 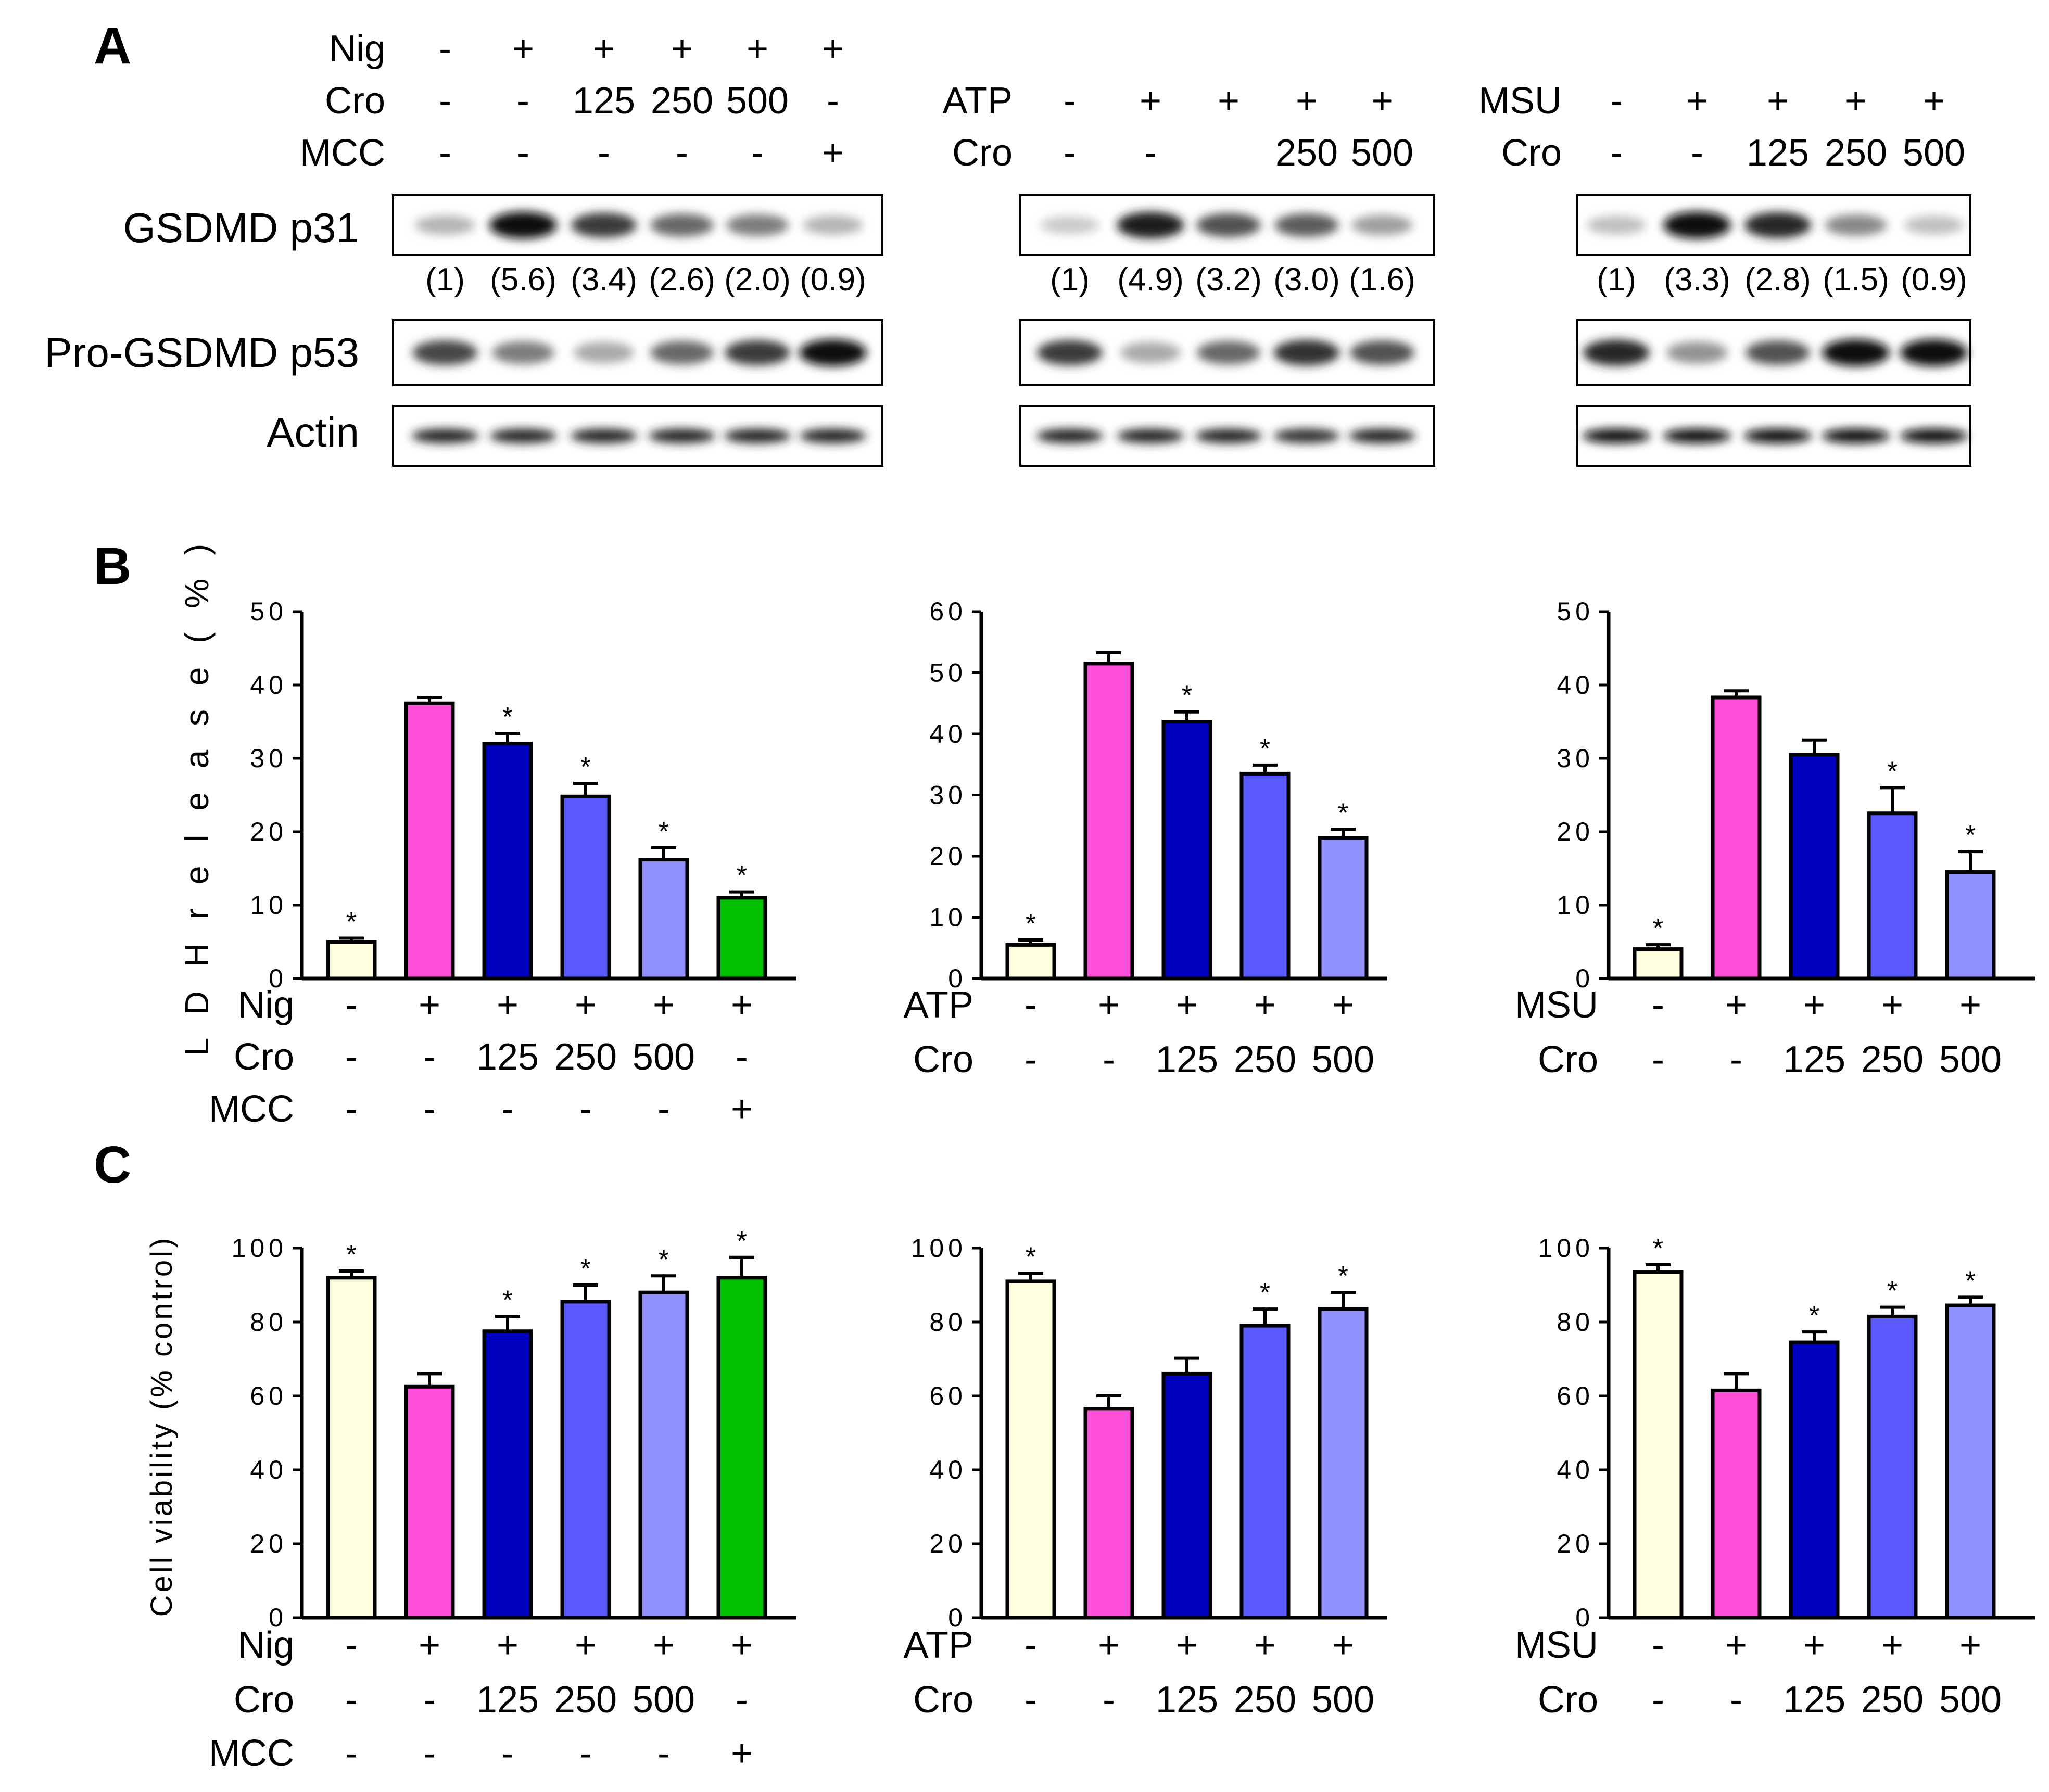 I want to click on x-condition-label: MCC, so click(x=252, y=1753).